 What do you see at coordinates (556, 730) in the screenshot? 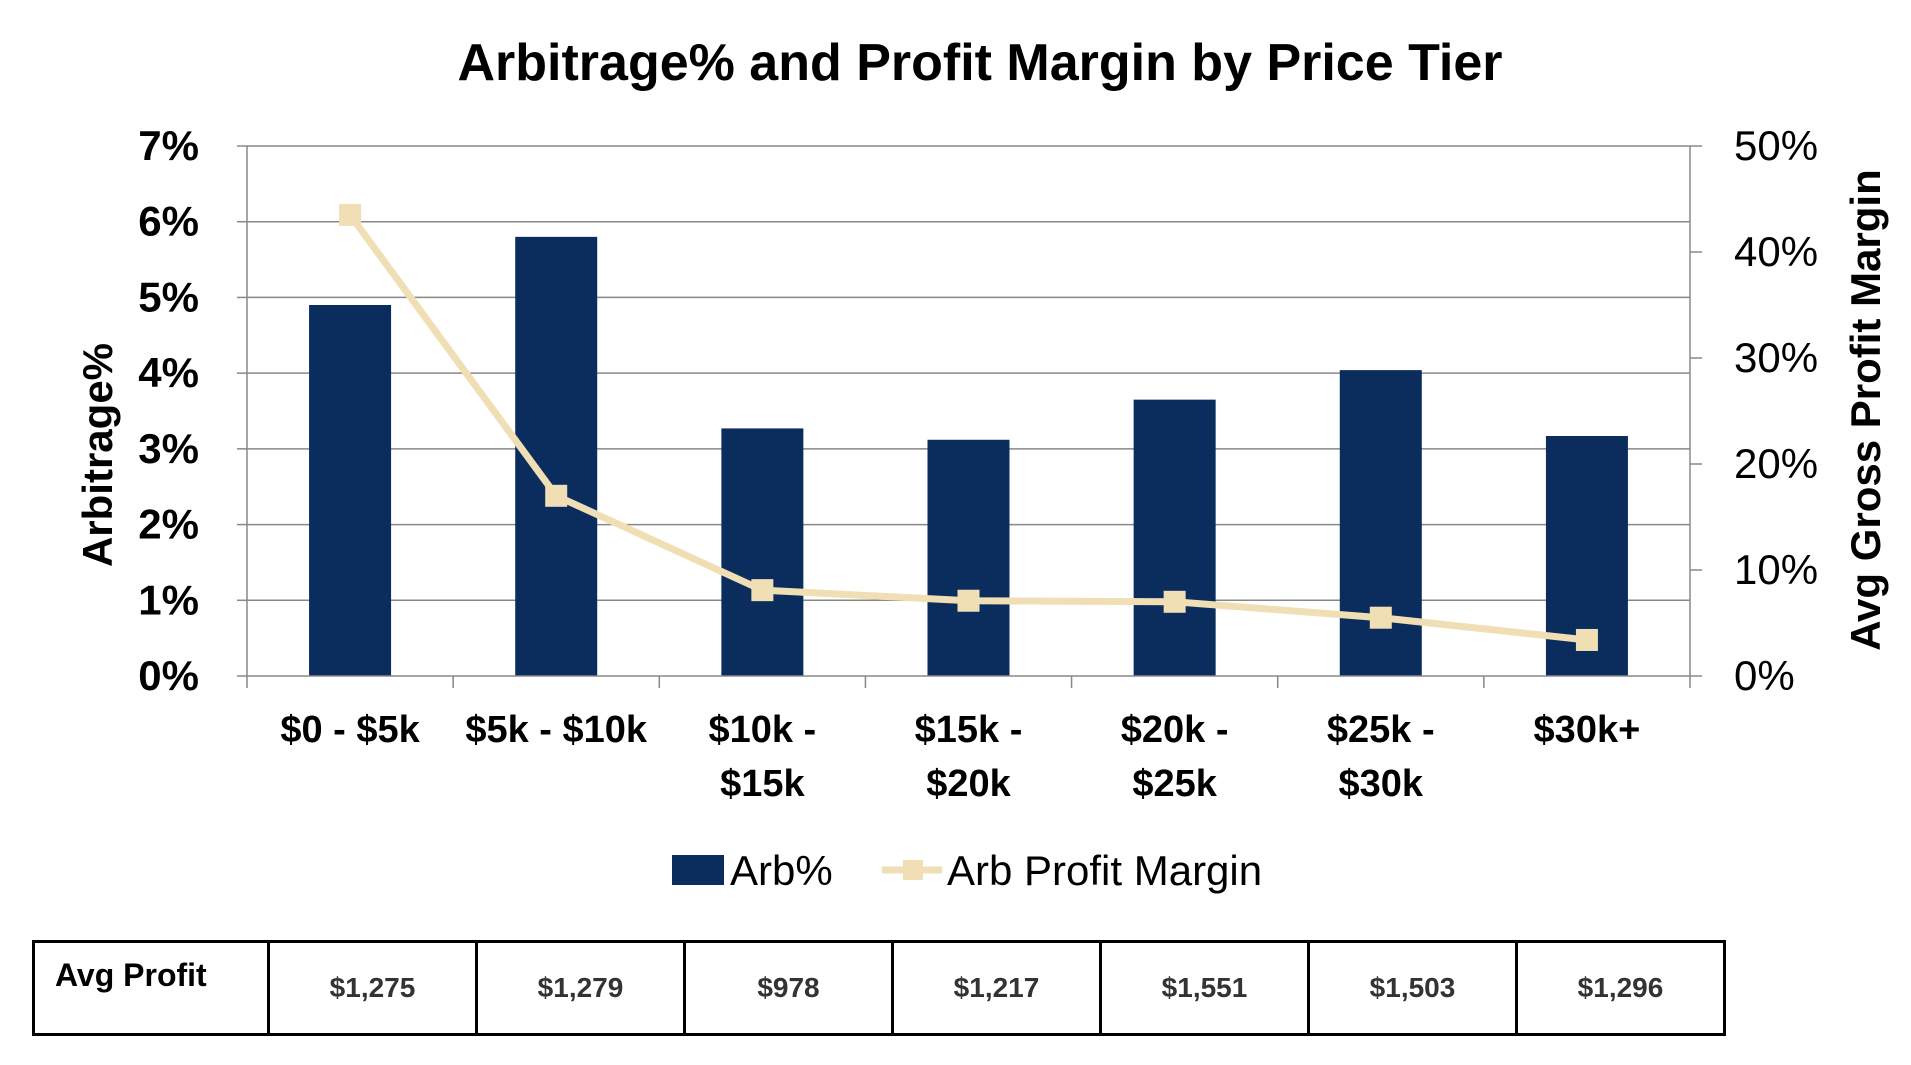
I see `x-tick-label: $5k - $10k` at bounding box center [556, 730].